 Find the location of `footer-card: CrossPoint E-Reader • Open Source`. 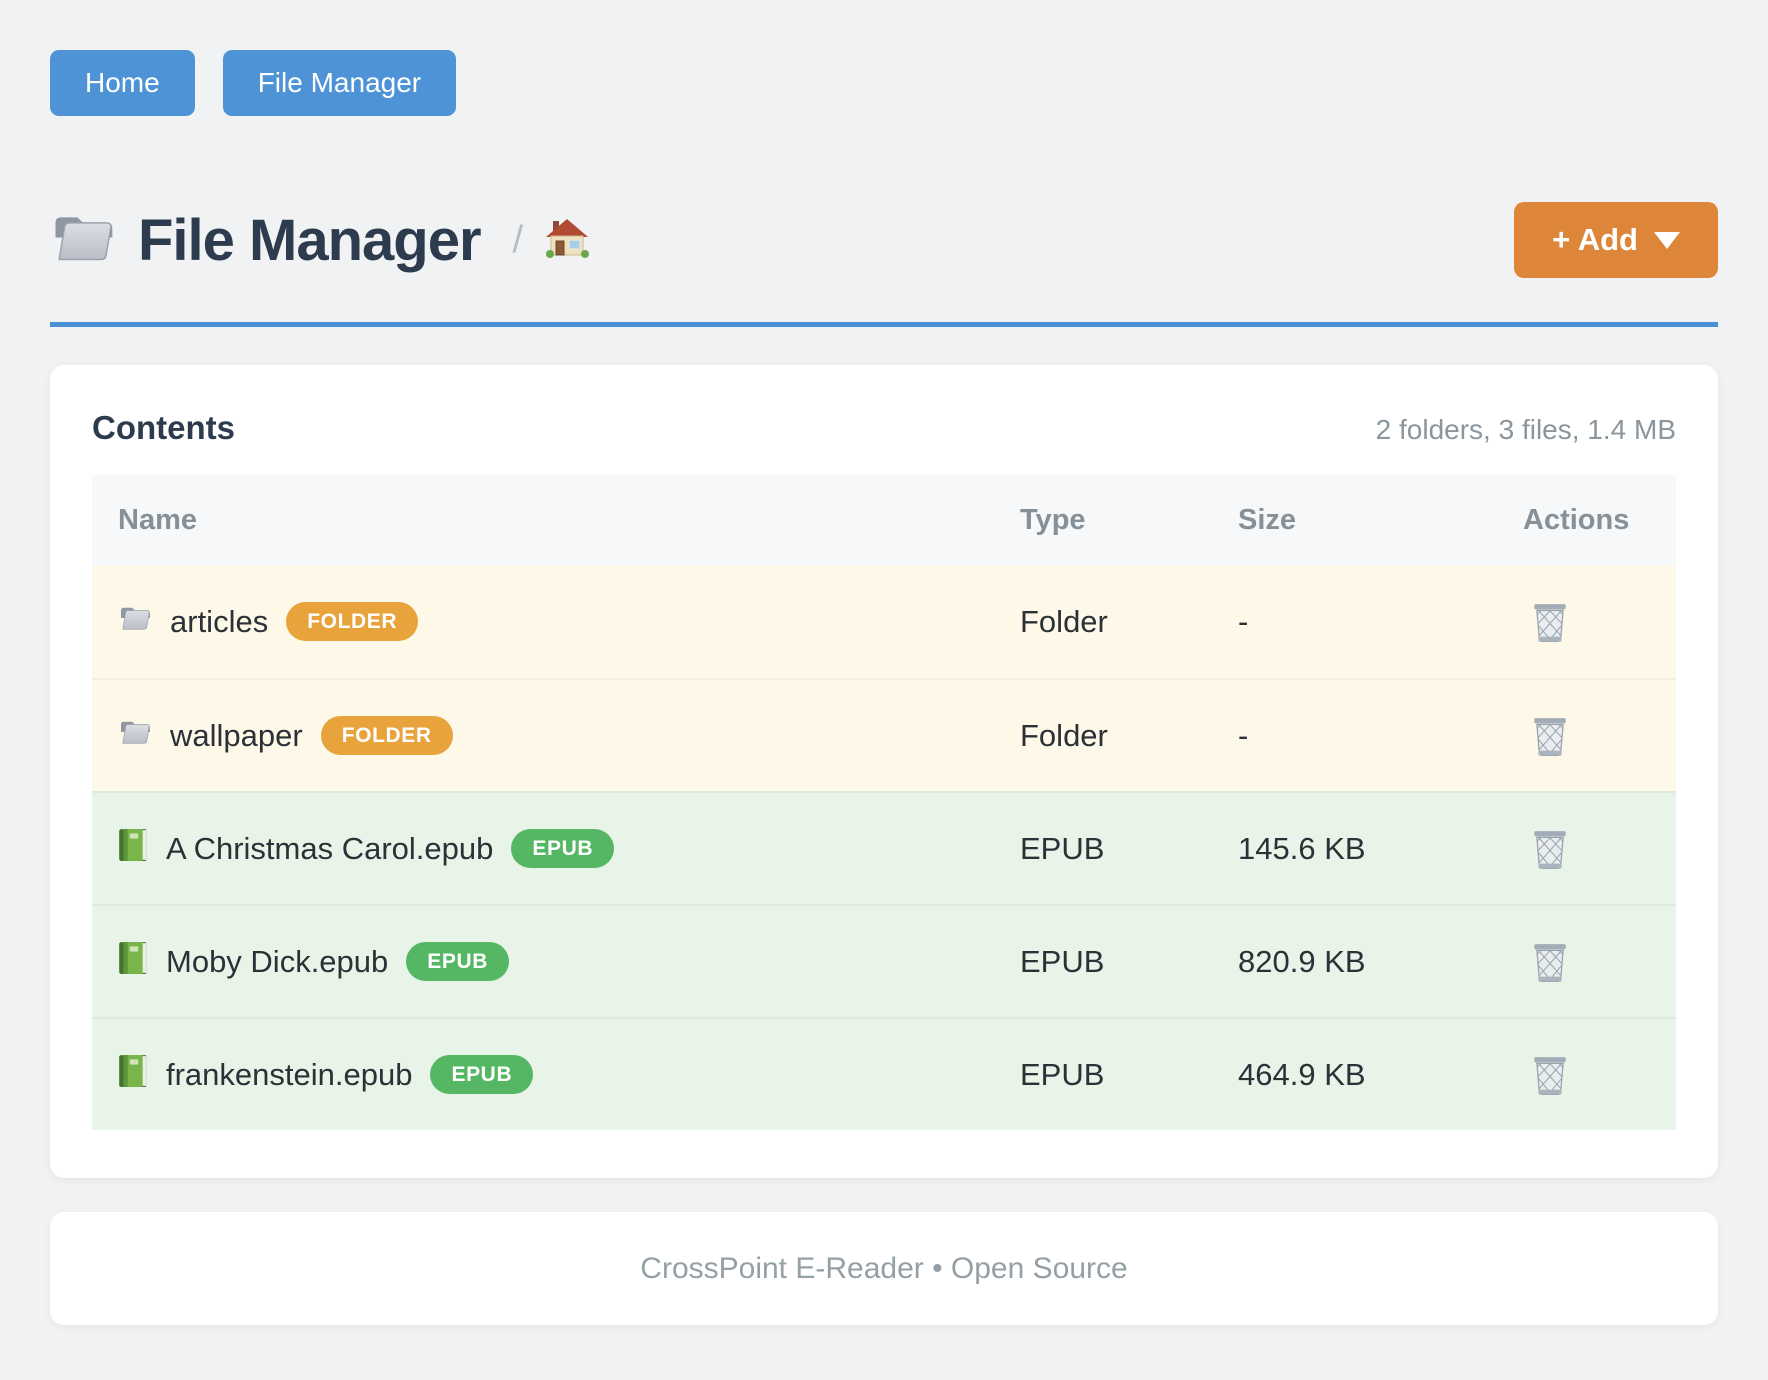

footer-card: CrossPoint E-Reader • Open Source is located at coordinates (884, 1268).